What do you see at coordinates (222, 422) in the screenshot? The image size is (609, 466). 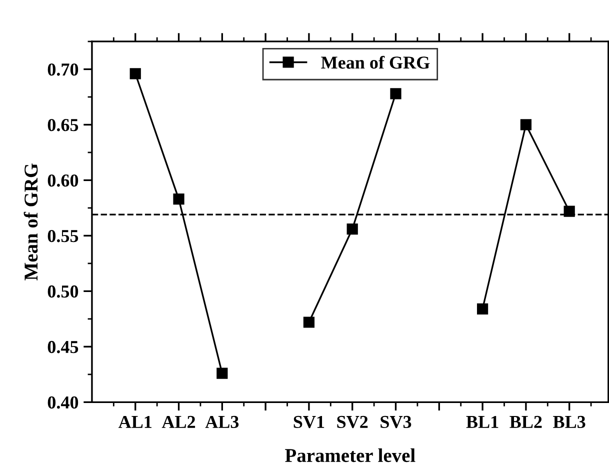 I see `x-tick-label: AL3` at bounding box center [222, 422].